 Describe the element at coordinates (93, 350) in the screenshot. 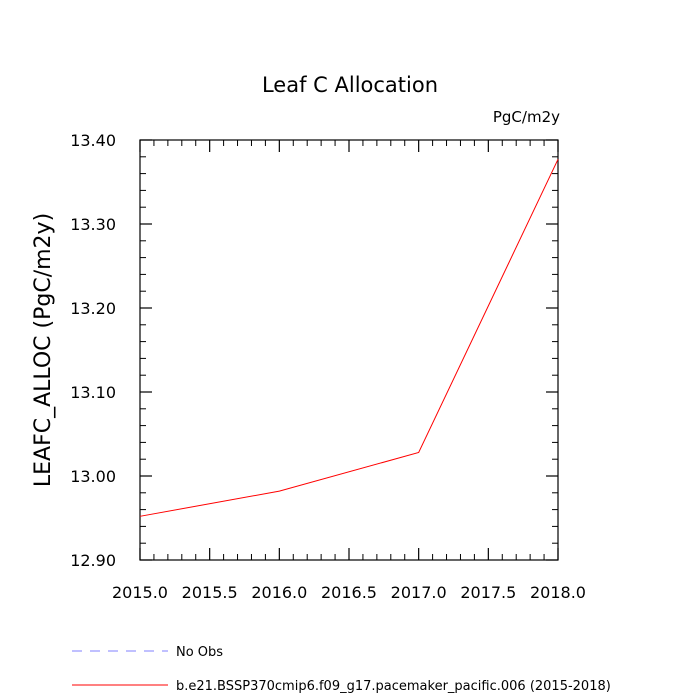

I see `y-tick-labels: 12.90 13.00 13.10 13.20 13.30 13.40` at that location.